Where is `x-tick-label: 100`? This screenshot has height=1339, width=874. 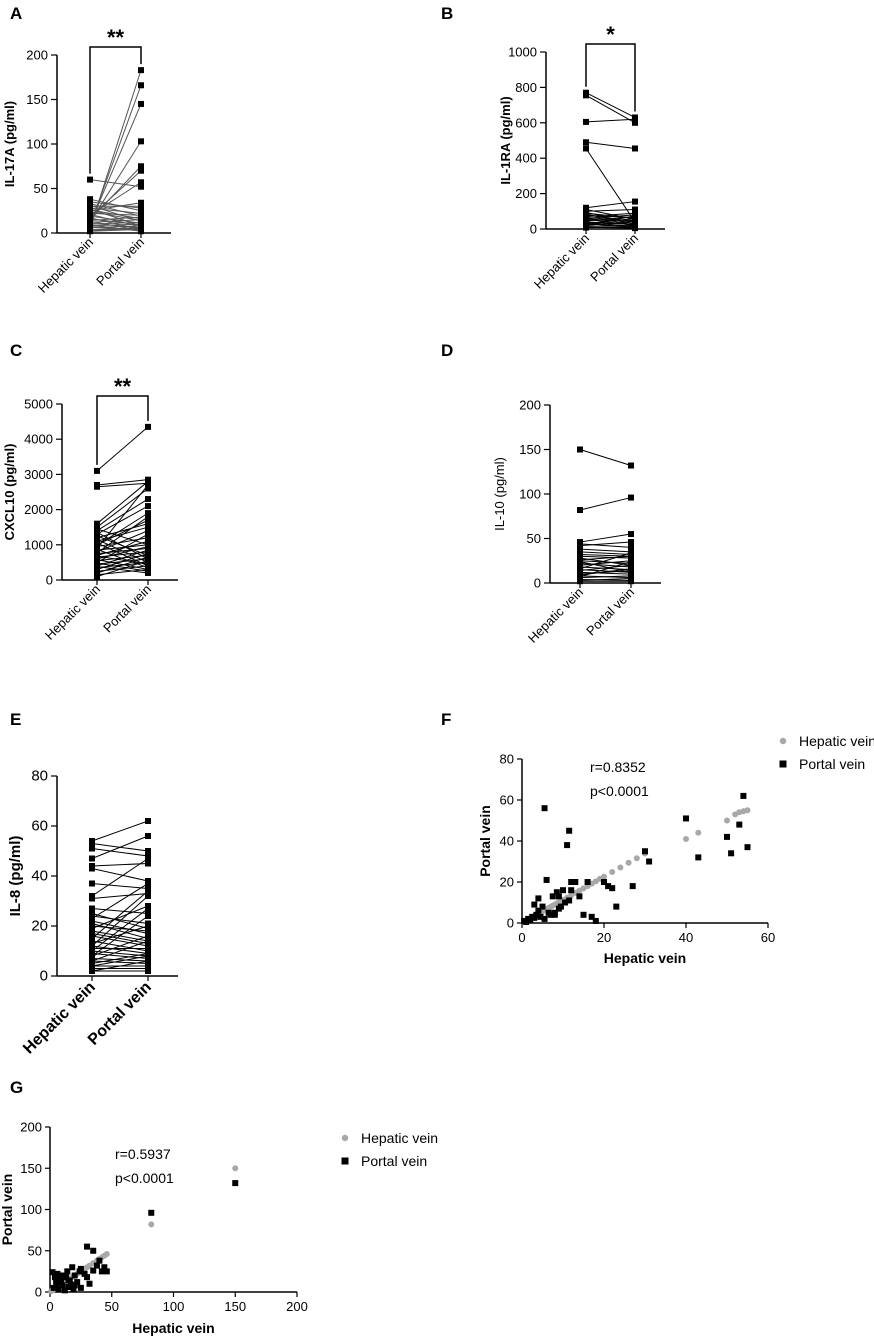
x-tick-label: 100 is located at coordinates (174, 1306).